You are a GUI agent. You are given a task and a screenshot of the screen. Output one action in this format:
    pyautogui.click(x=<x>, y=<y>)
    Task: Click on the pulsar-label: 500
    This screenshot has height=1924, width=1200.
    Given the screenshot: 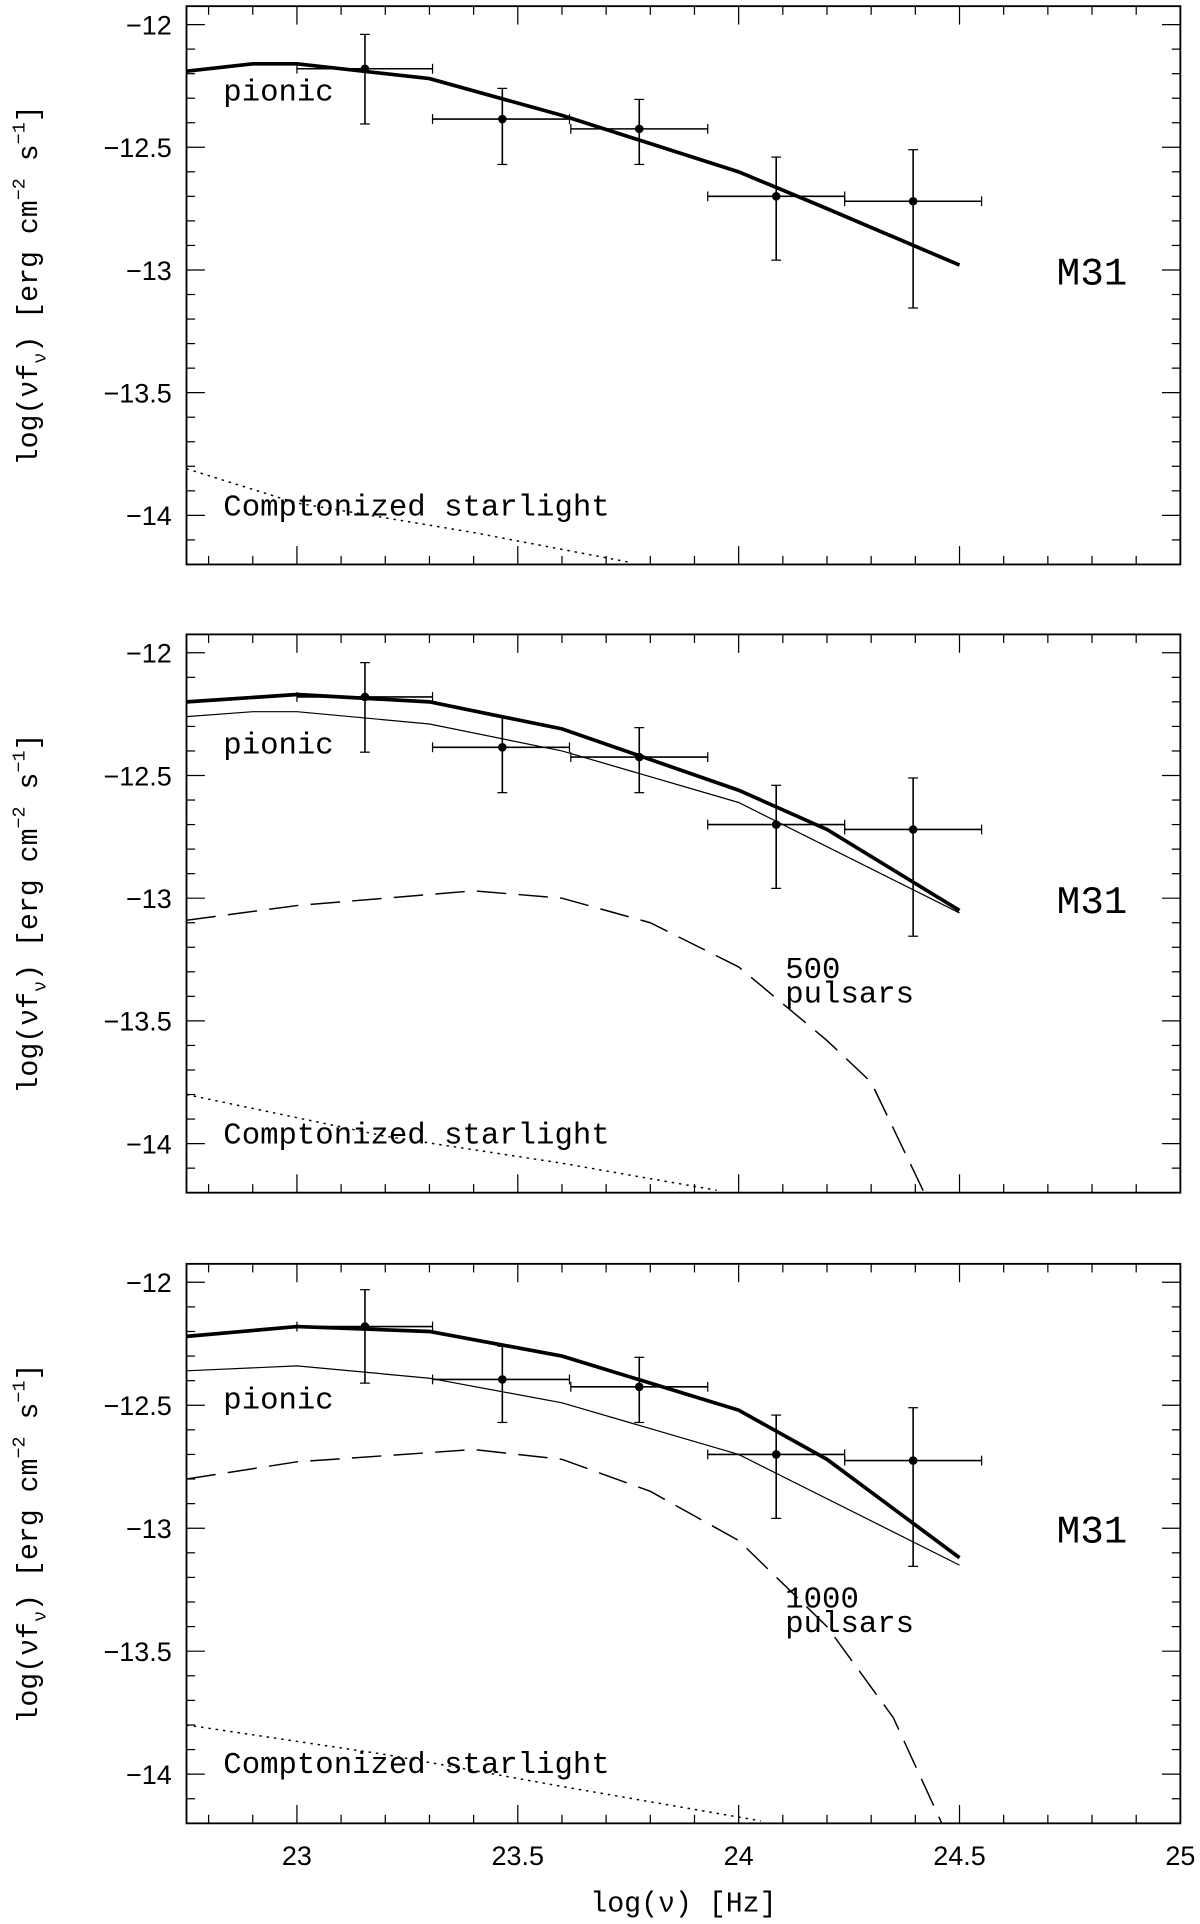 What is the action you would take?
    pyautogui.click(x=812, y=970)
    